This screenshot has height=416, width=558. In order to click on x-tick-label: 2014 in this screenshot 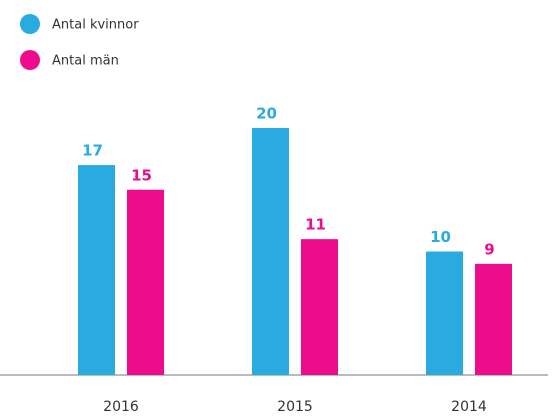, I will do `click(469, 407)`.